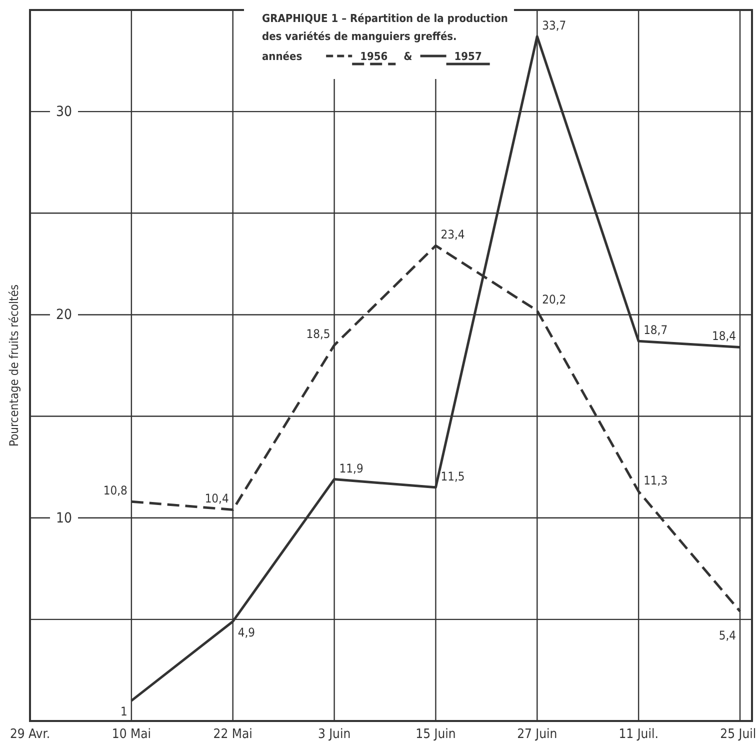 Image resolution: width=756 pixels, height=743 pixels. Describe the element at coordinates (554, 25) in the screenshot. I see `data-label: 33,7` at that location.